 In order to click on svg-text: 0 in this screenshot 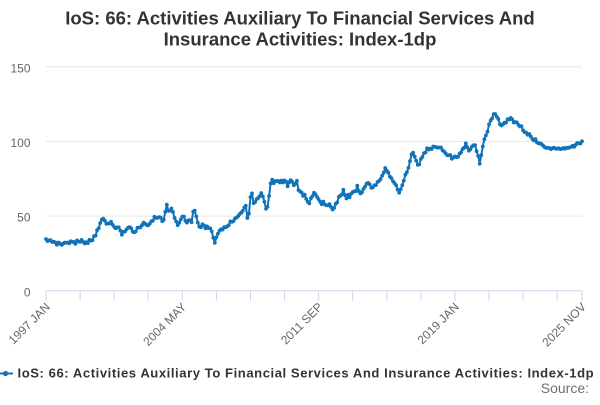, I will do `click(27, 292)`.